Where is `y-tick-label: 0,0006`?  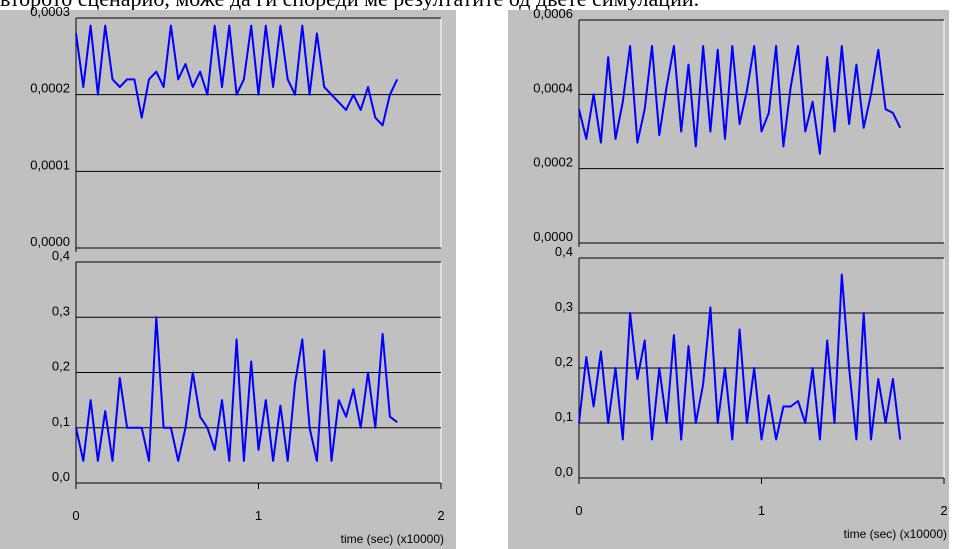
y-tick-label: 0,0006 is located at coordinates (553, 13).